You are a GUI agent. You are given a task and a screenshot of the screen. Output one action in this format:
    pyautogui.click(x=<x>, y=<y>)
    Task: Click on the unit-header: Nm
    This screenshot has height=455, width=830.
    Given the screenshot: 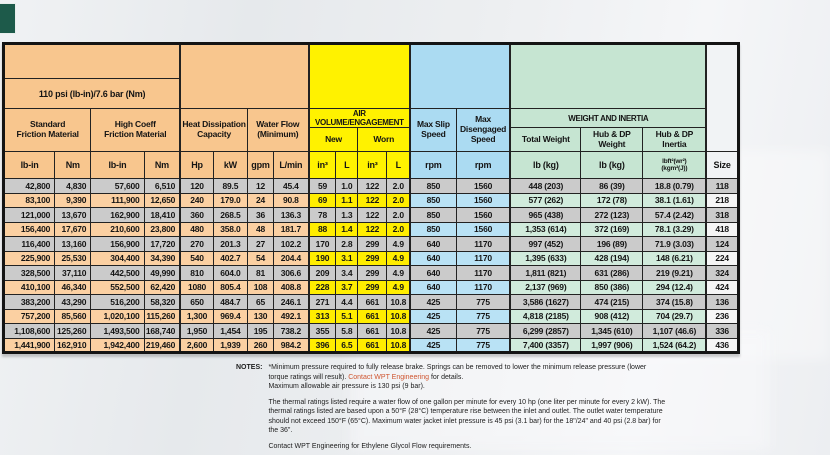 What is the action you would take?
    pyautogui.click(x=73, y=165)
    